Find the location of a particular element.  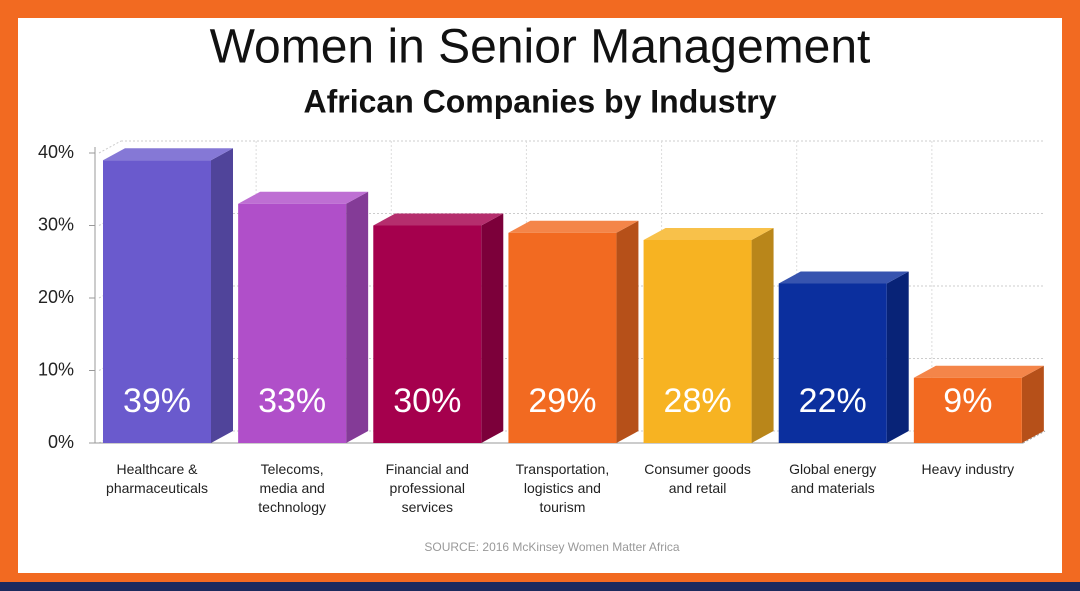

x-tick-label: Consumer goods and retail is located at coordinates (697, 478).